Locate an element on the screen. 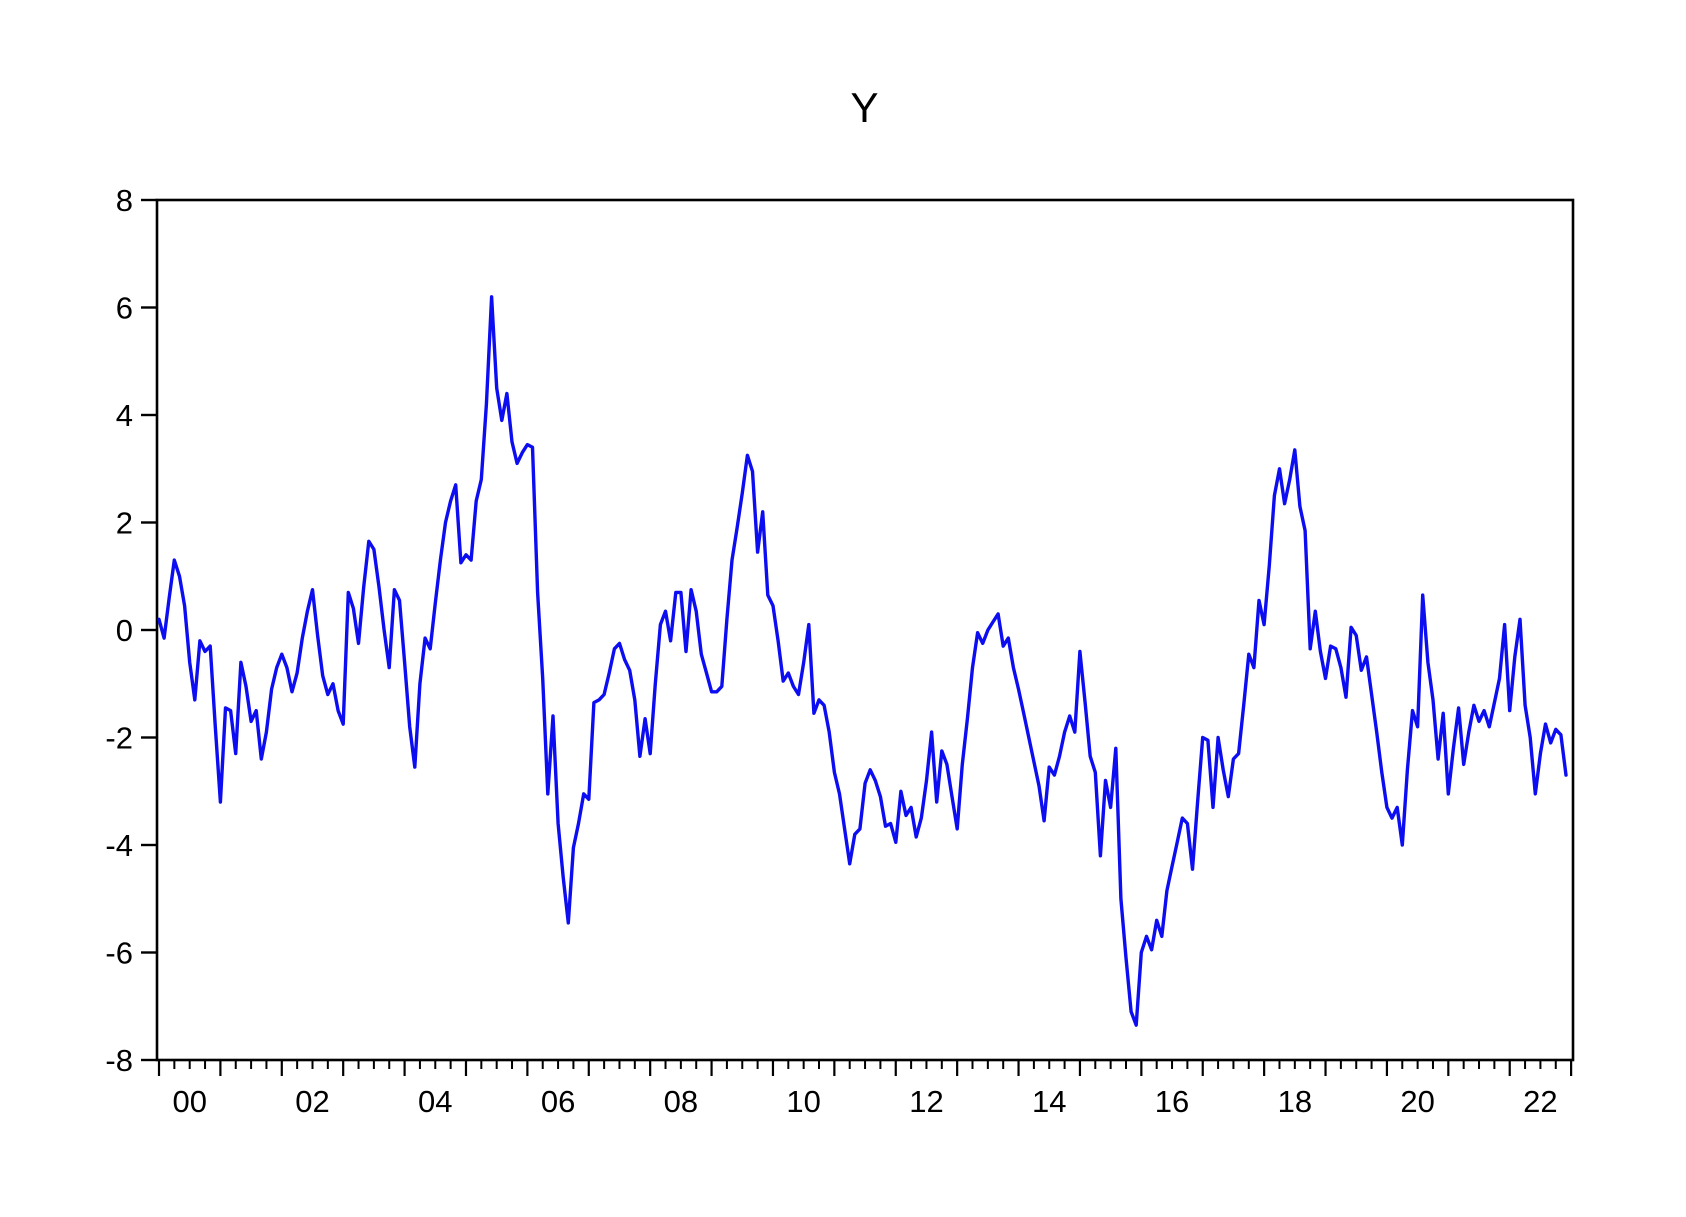 Image resolution: width=1686 pixels, height=1217 pixels. y-tick-label: -6 is located at coordinates (119, 953).